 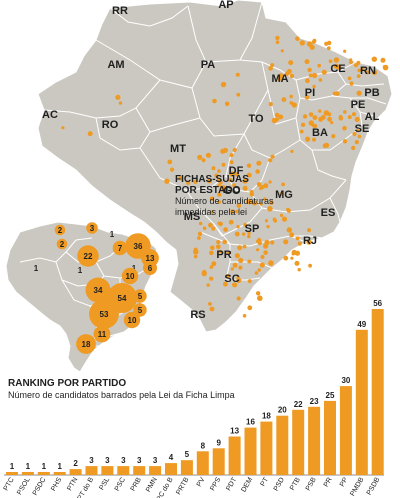 What do you see at coordinates (75, 463) in the screenshot?
I see `bar-value-label: 2` at bounding box center [75, 463].